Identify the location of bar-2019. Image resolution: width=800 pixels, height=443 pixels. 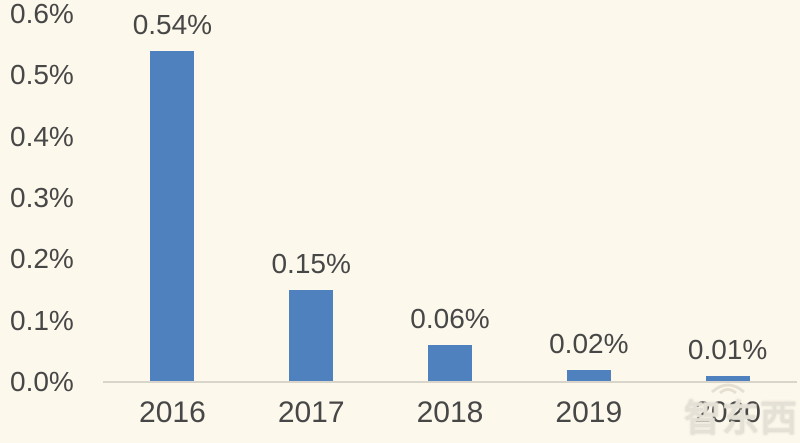
(588, 375).